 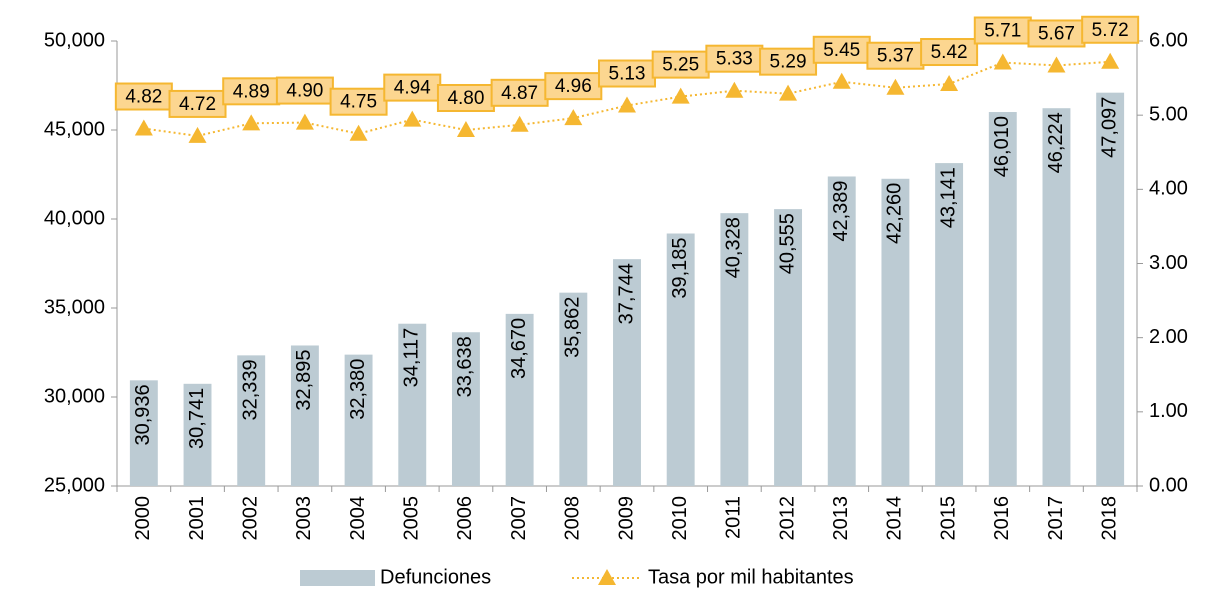 I want to click on x-tick-label: 2007, so click(x=519, y=518).